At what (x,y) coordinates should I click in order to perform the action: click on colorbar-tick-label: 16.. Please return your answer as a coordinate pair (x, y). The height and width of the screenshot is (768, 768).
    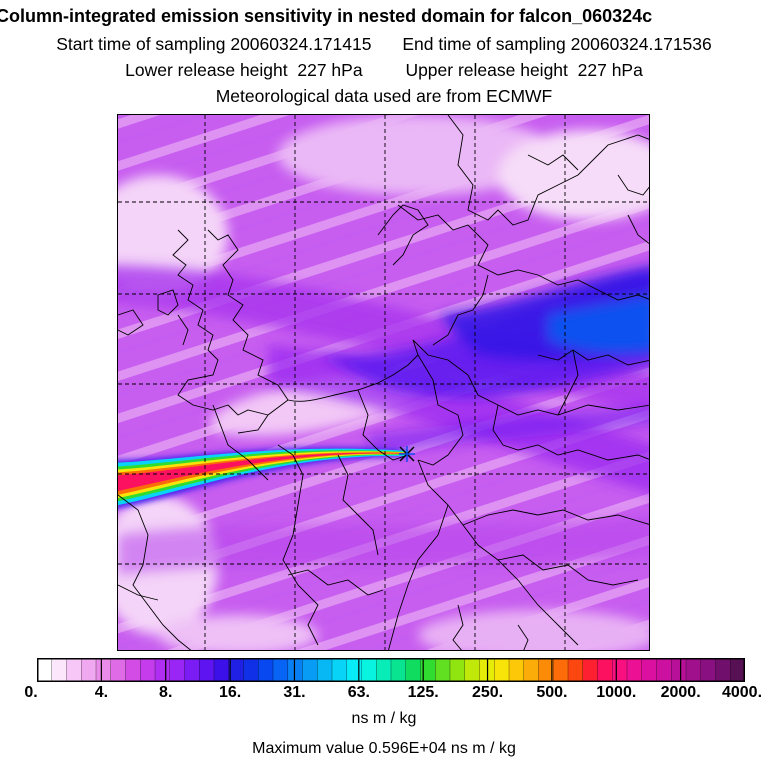
    Looking at the image, I should click on (230, 692).